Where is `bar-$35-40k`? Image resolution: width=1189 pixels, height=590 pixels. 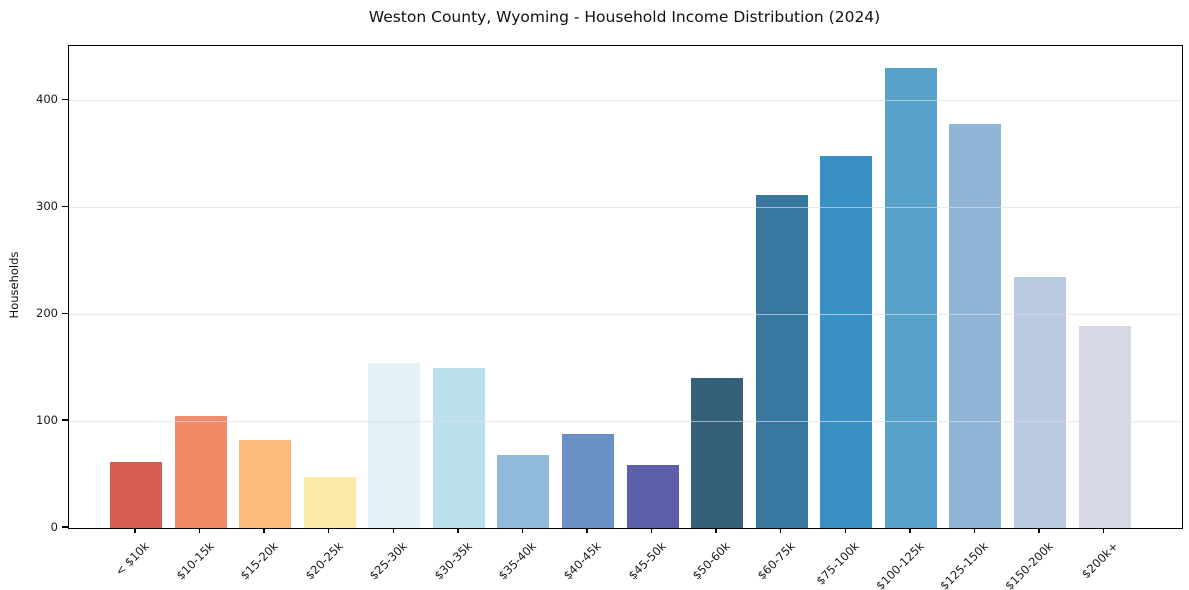
bar-$35-40k is located at coordinates (523, 491).